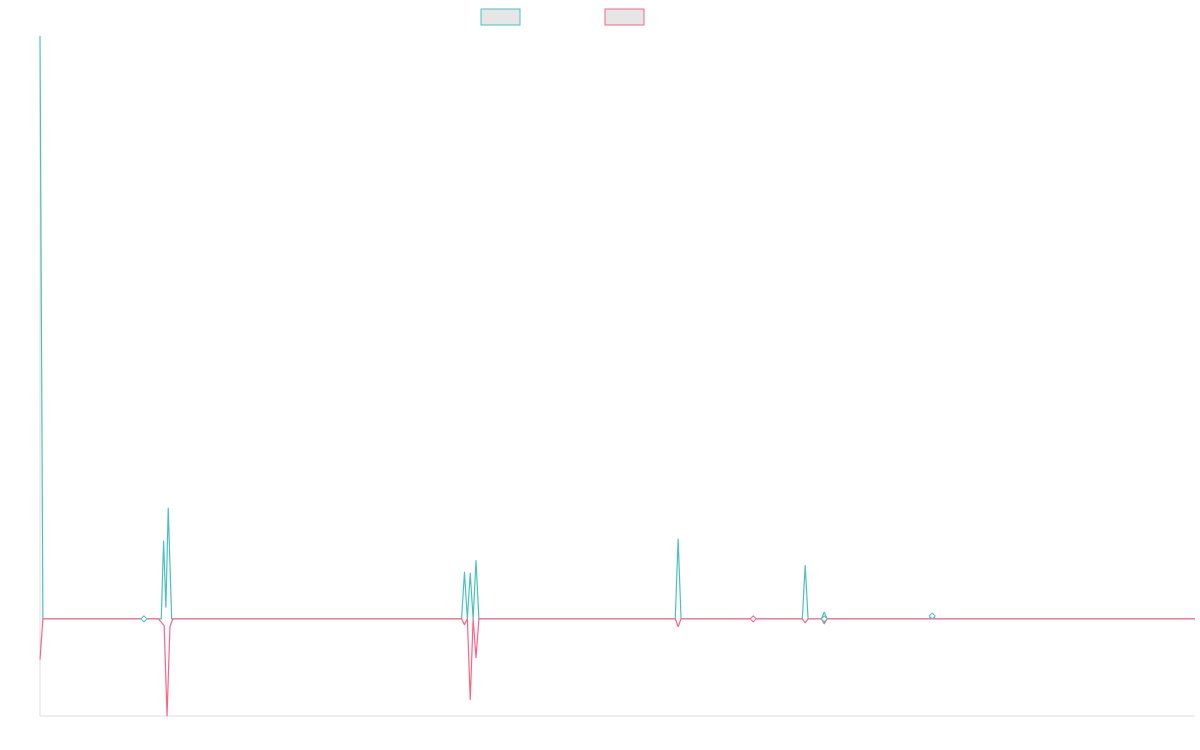 The image size is (1200, 750). What do you see at coordinates (562, 17) in the screenshot?
I see `legend` at bounding box center [562, 17].